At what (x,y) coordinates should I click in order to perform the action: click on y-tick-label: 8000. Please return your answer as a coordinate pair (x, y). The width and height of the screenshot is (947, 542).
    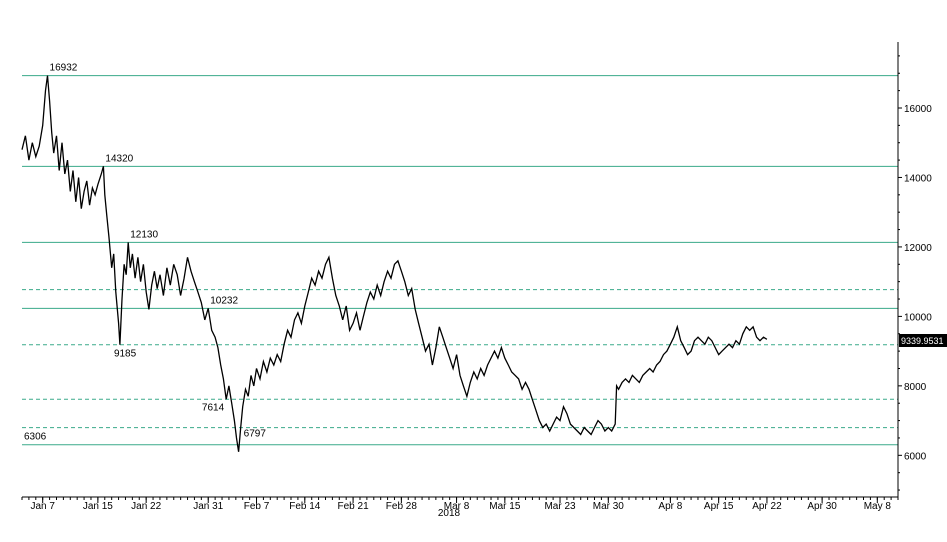
    Looking at the image, I should click on (915, 387).